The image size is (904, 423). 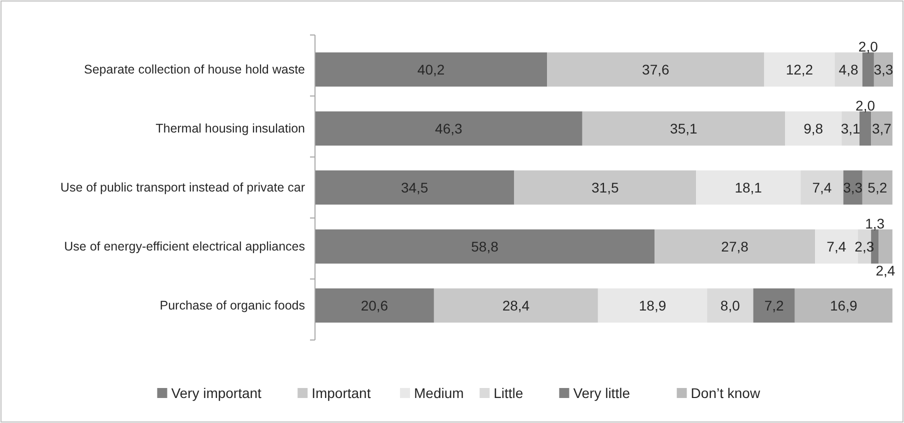 I want to click on data-label: 8,0, so click(x=730, y=306).